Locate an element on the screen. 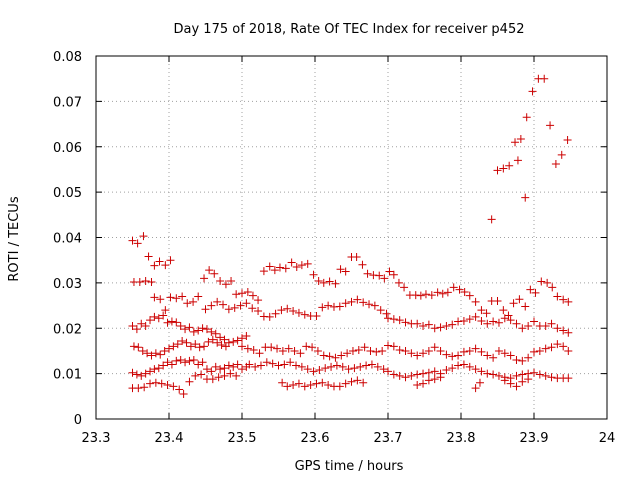 This screenshot has height=480, width=640. x-tick-label: 23.3 is located at coordinates (96, 438).